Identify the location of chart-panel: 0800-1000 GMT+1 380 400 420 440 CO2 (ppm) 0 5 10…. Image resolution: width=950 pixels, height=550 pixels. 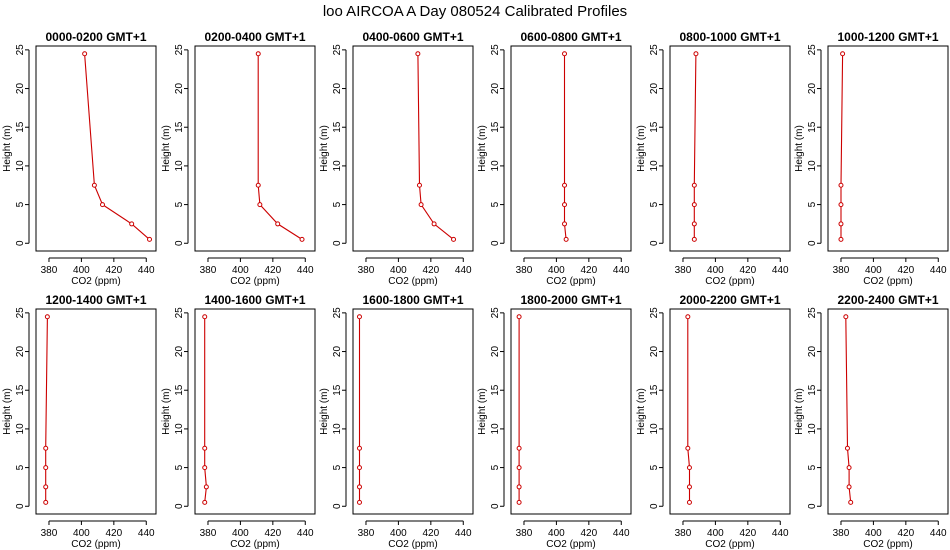
(713, 158).